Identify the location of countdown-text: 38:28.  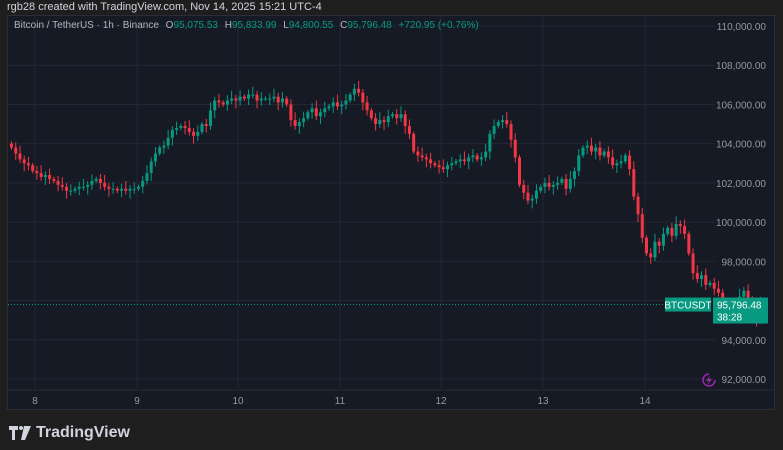
(729, 318).